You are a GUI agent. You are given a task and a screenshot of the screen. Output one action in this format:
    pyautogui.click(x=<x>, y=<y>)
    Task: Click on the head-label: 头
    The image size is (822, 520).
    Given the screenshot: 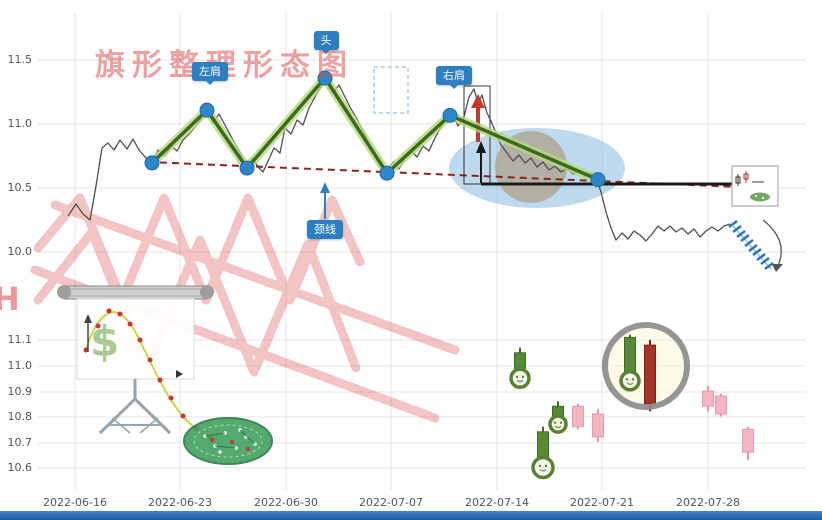 What is the action you would take?
    pyautogui.click(x=326, y=42)
    